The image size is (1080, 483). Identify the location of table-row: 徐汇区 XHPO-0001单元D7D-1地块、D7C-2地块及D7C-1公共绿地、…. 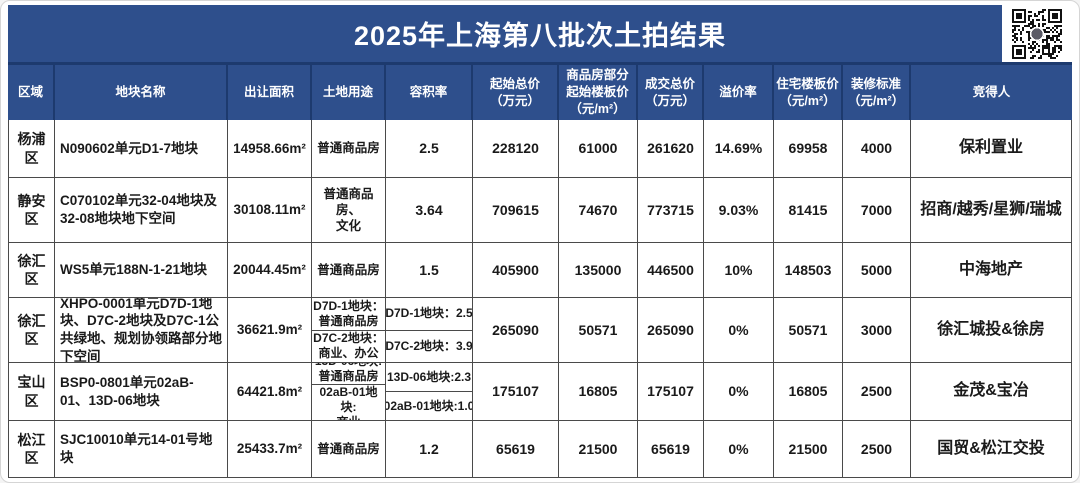
(540, 330).